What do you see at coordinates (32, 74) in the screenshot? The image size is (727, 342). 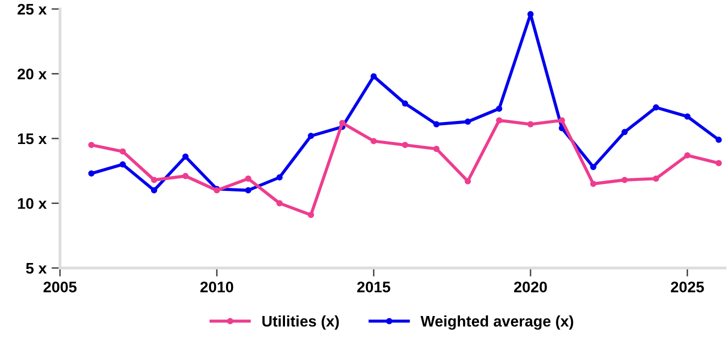 I see `y-tick-label: 20 x` at bounding box center [32, 74].